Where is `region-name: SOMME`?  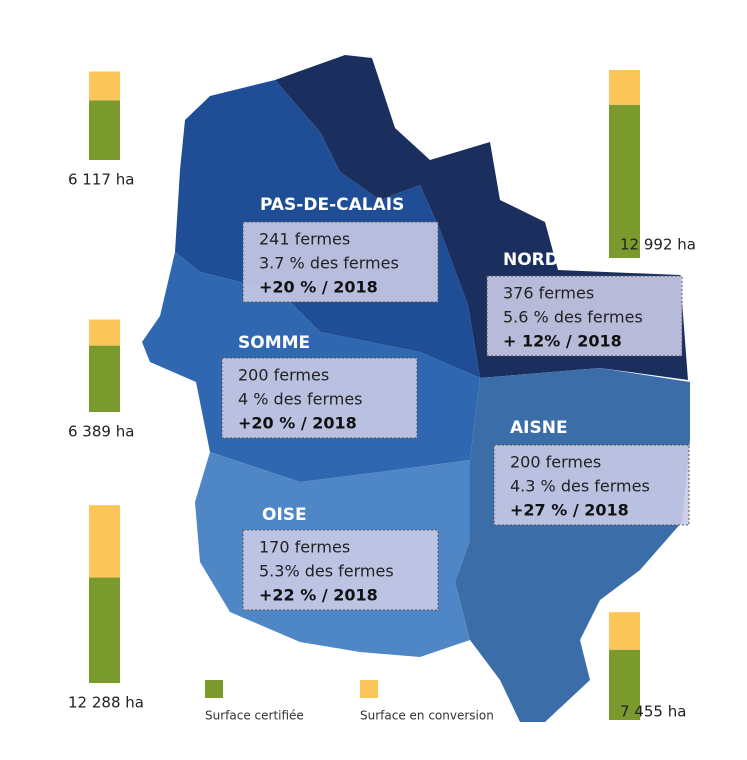 region-name: SOMME is located at coordinates (274, 343).